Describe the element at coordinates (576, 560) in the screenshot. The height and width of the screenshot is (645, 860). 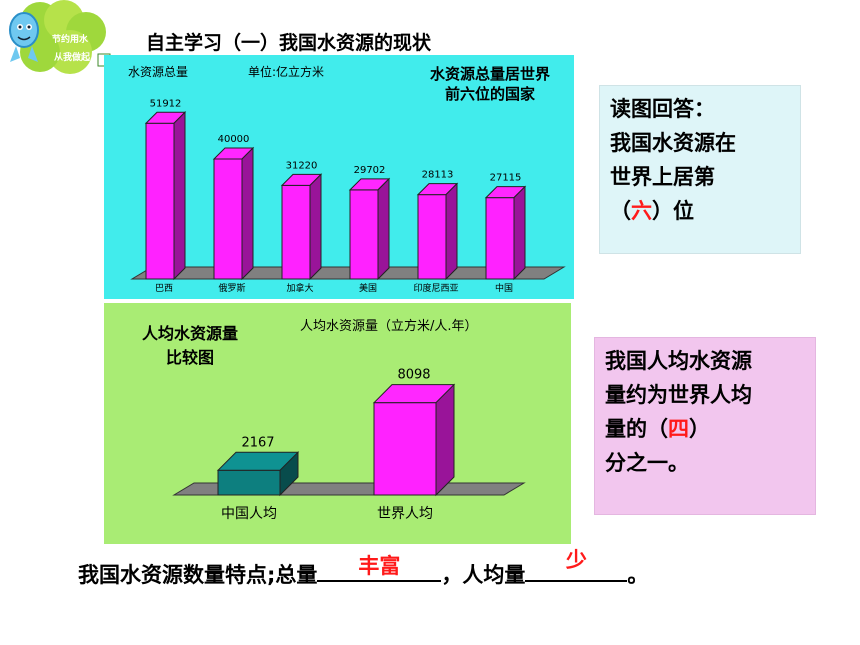
I see `answer-per-capita: 少` at that location.